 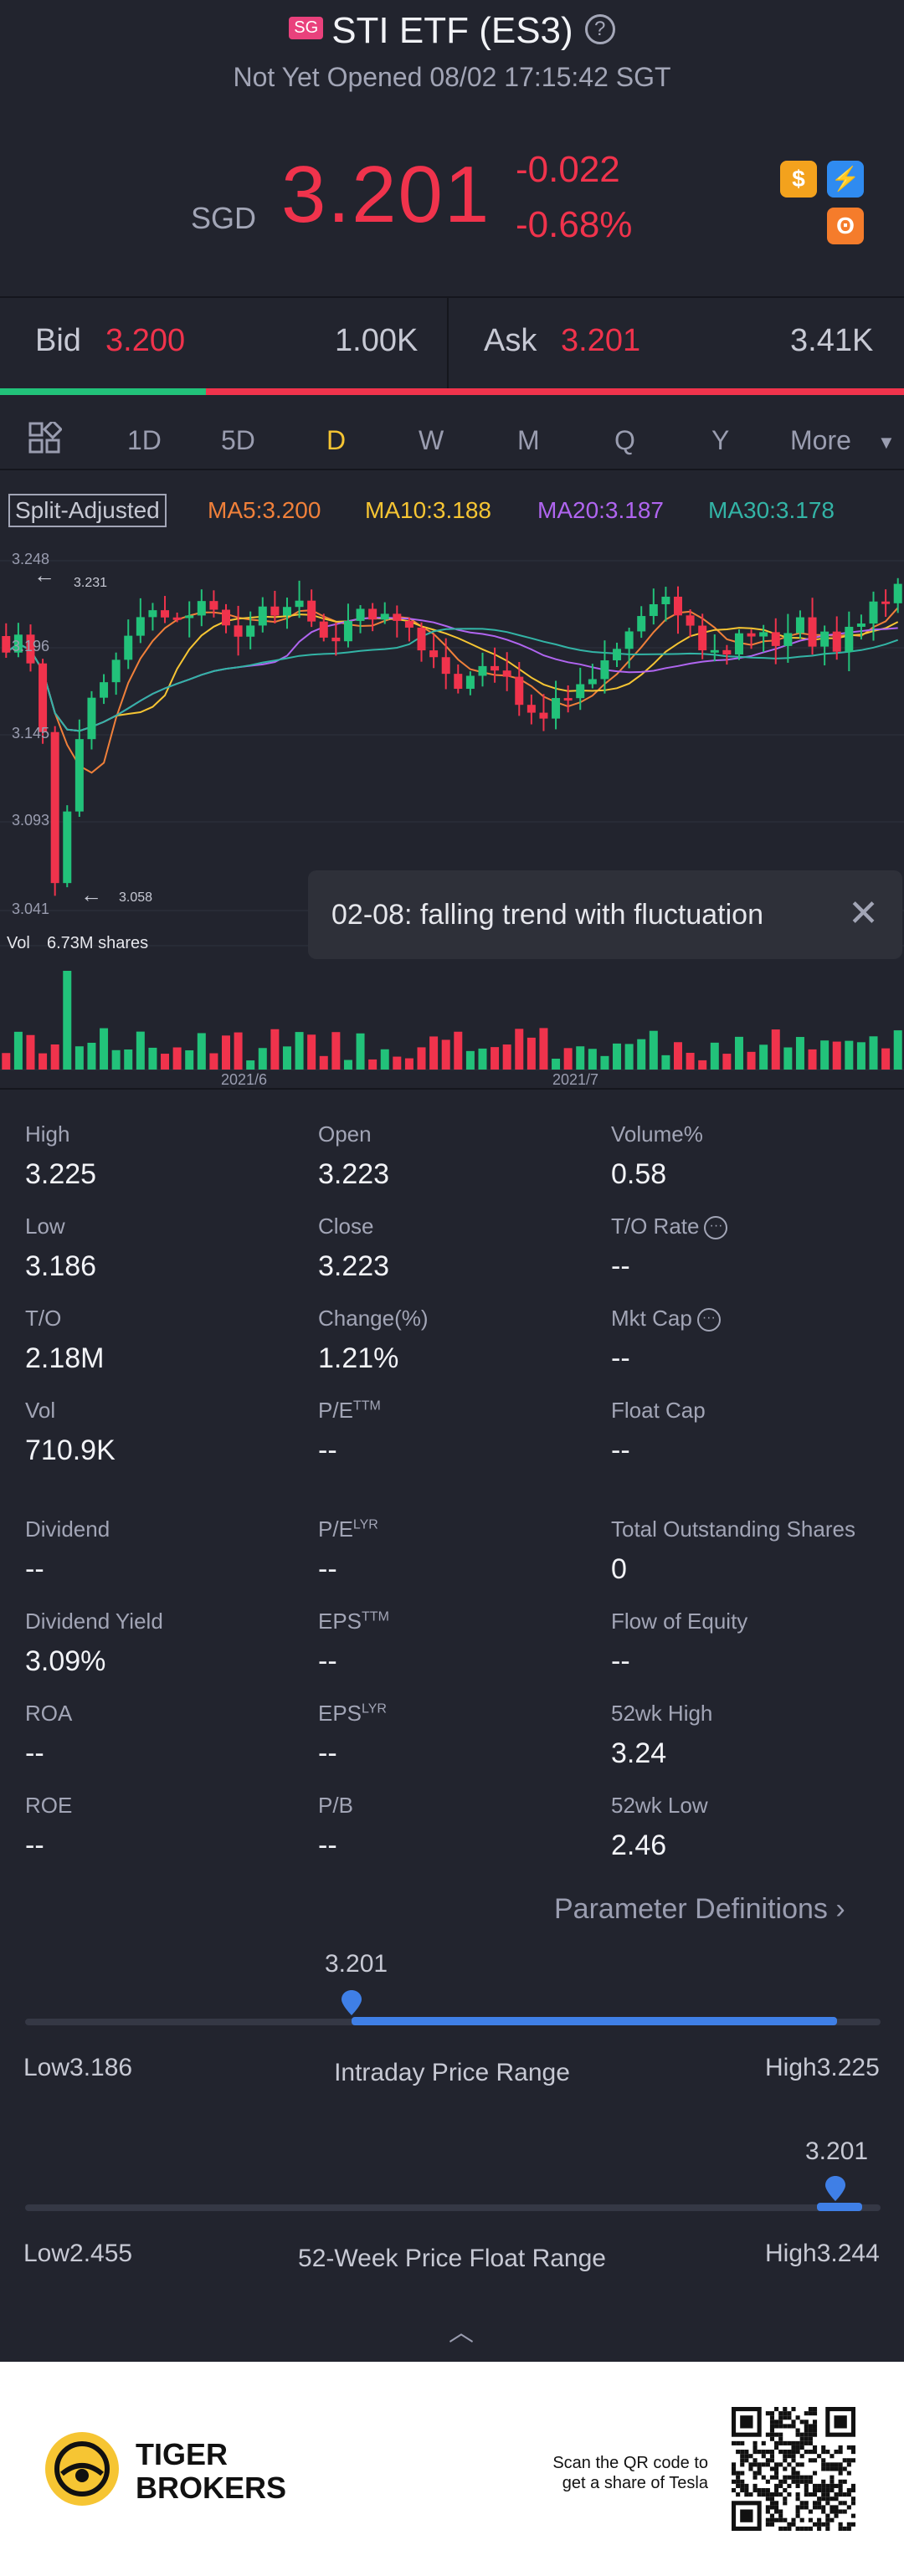 What do you see at coordinates (358, 1358) in the screenshot?
I see `change-pct-value: 1.21%` at bounding box center [358, 1358].